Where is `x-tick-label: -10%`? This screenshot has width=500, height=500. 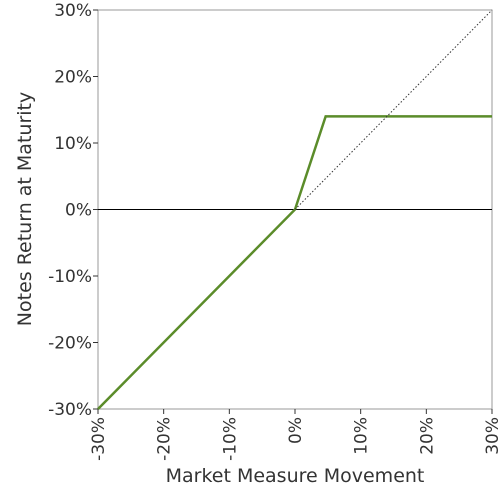 x-tick-label: -10% is located at coordinates (230, 439).